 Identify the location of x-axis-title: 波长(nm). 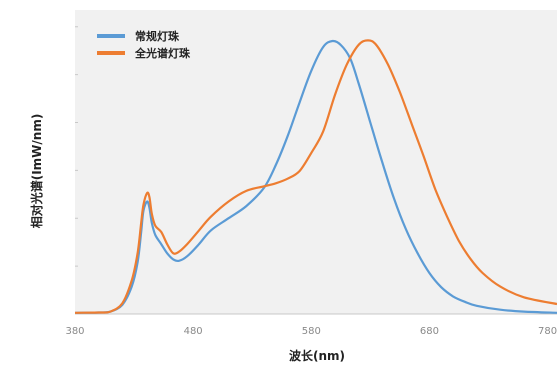
(317, 355).